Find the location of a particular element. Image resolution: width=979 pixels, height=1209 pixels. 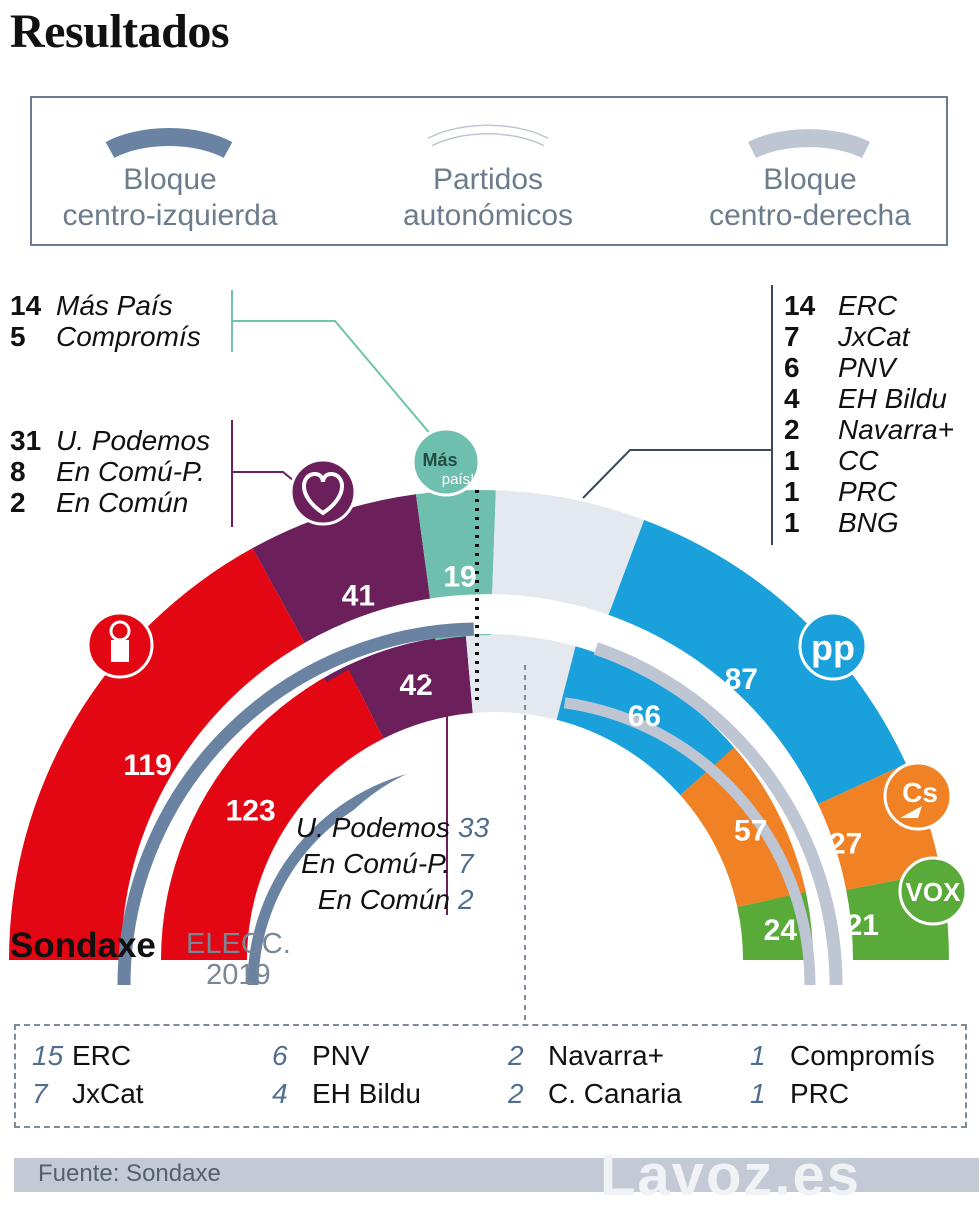

autonomicos-leader is located at coordinates (677, 474).